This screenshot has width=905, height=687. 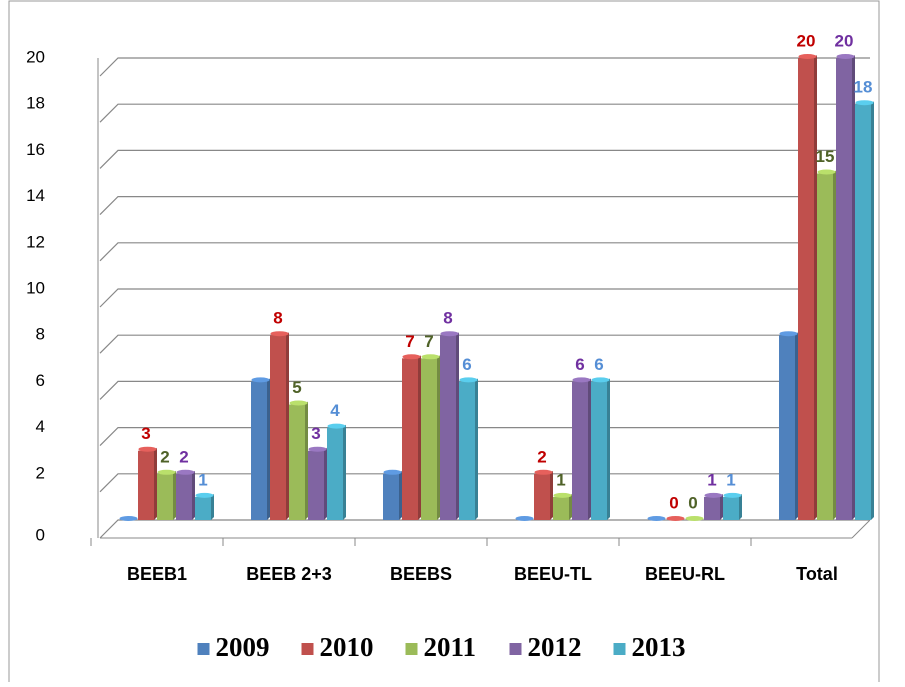 I want to click on floor-edge, so click(x=861, y=529).